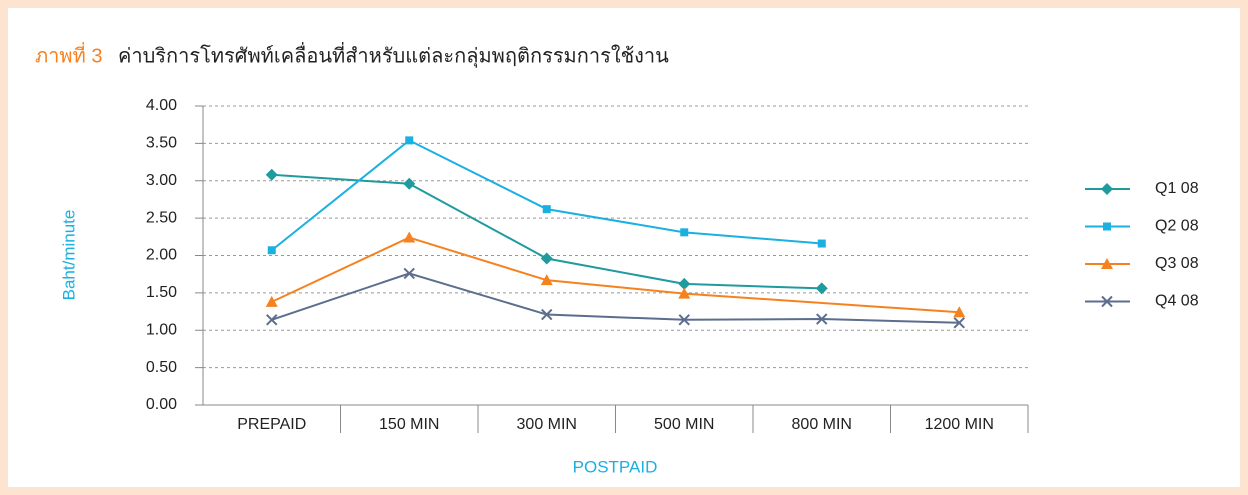  What do you see at coordinates (161, 329) in the screenshot?
I see `y-tick-label: 1.00` at bounding box center [161, 329].